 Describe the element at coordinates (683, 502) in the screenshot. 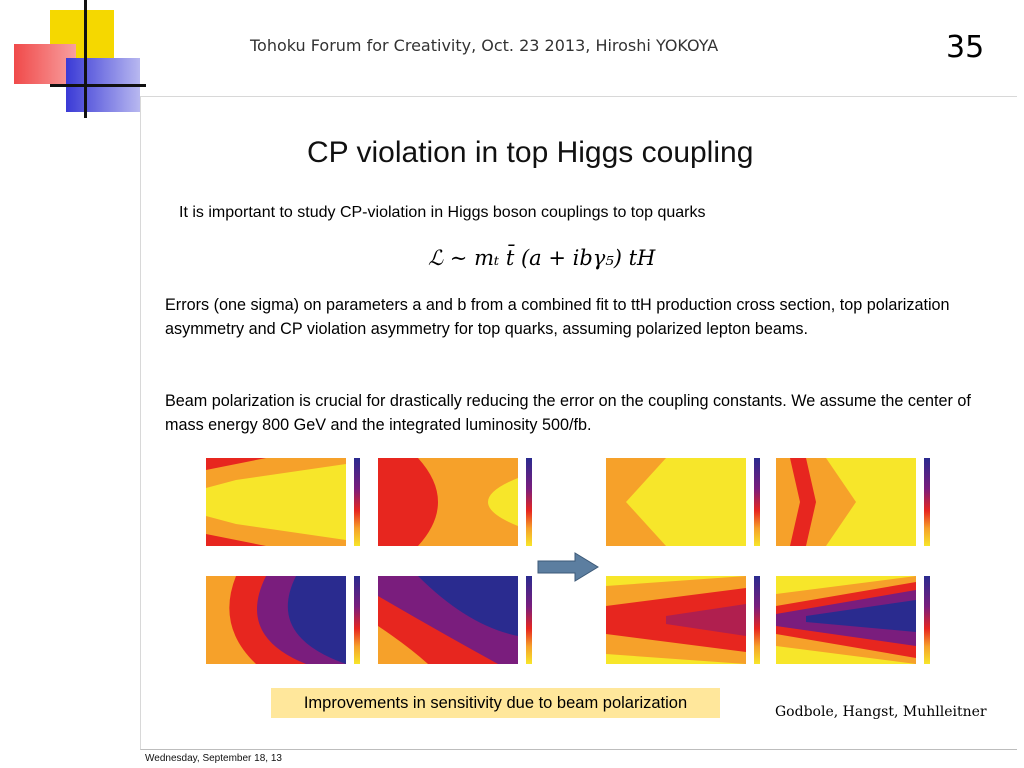

I see `contour-plot-top-third` at that location.